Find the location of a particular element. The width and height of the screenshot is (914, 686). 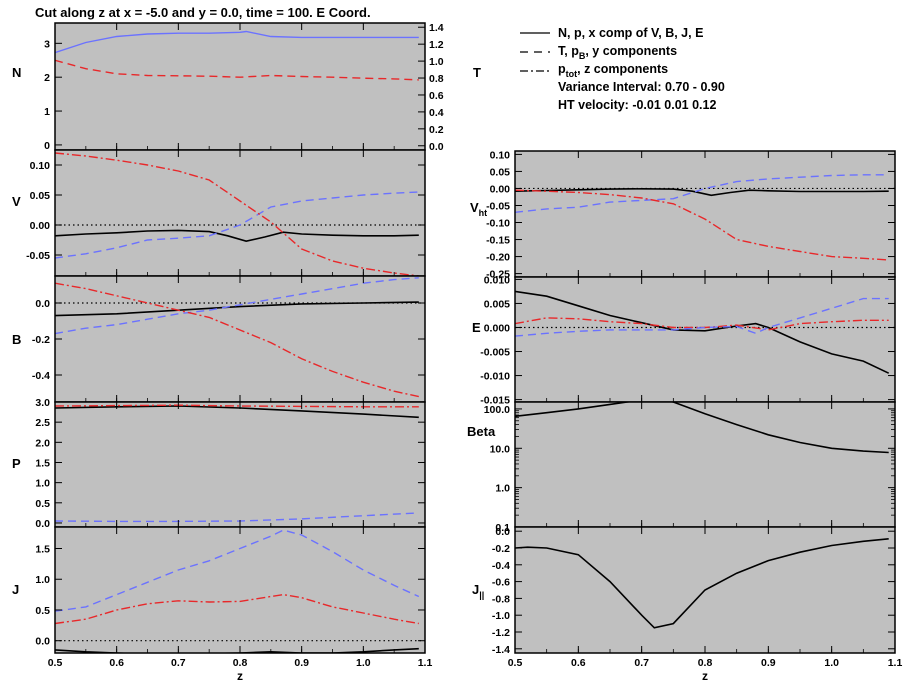

ytick-label: 0.10 is located at coordinates (500, 155).